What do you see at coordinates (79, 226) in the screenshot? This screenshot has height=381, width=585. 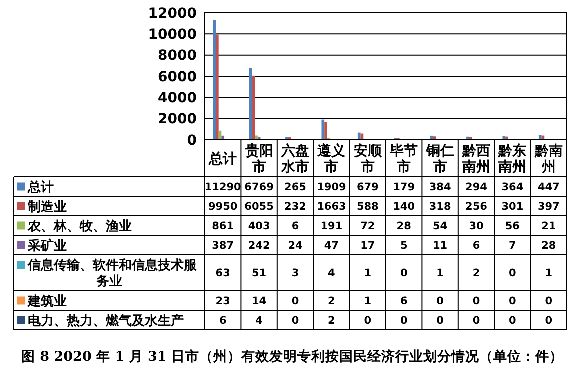 I see `legend-label: 农、林、牧、渔业` at bounding box center [79, 226].